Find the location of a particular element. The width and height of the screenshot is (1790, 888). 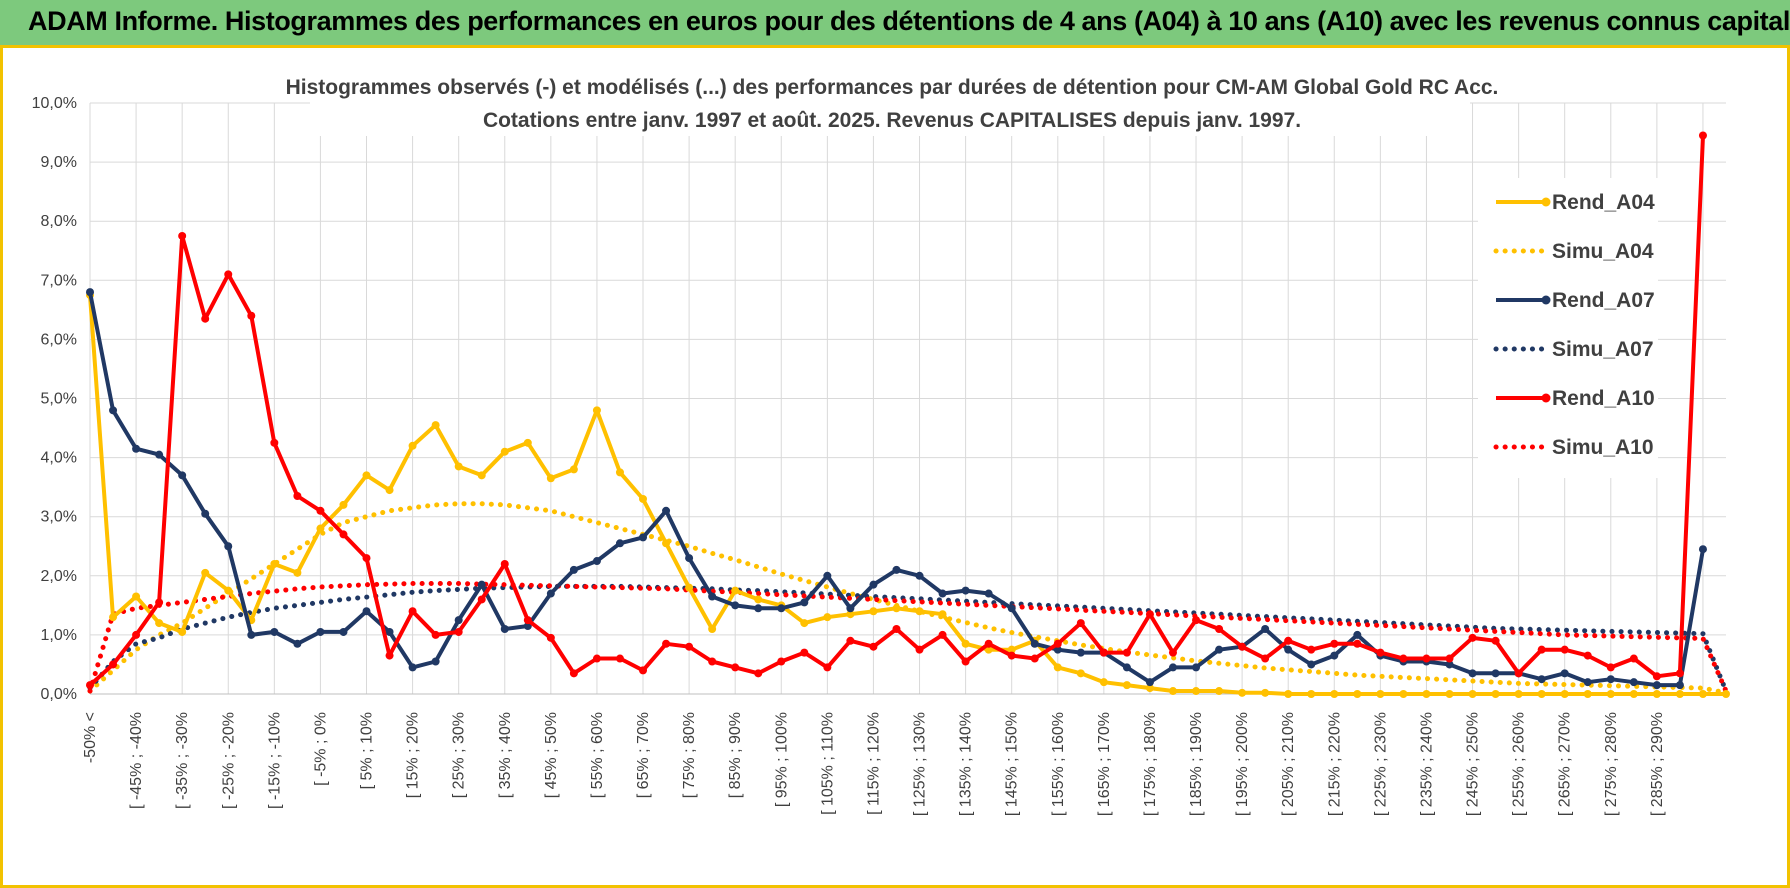

chart-title-background is located at coordinates (890, 103).